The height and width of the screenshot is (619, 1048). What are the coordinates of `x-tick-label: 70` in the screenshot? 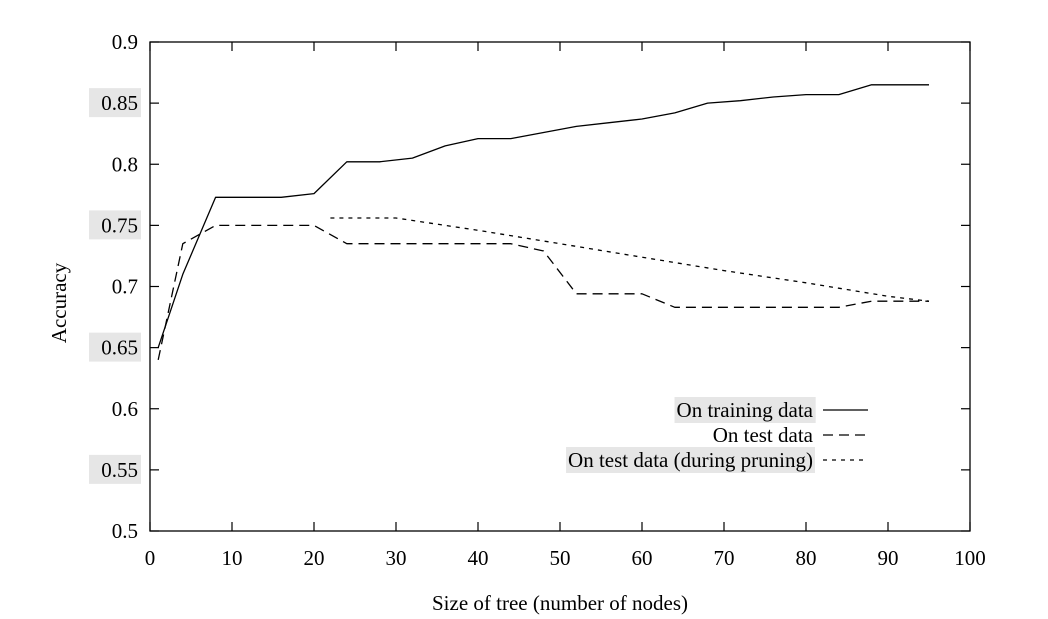 It's located at (724, 558).